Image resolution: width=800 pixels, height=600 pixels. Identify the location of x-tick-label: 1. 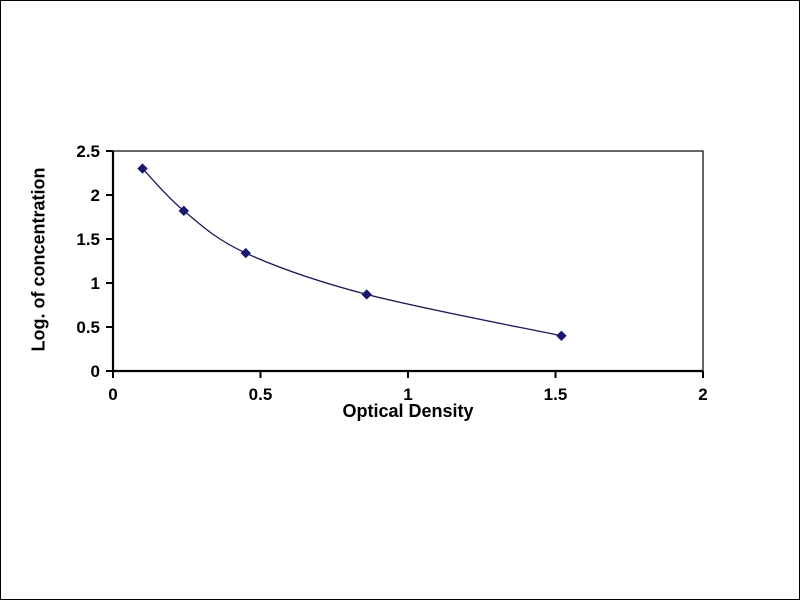
(407, 394).